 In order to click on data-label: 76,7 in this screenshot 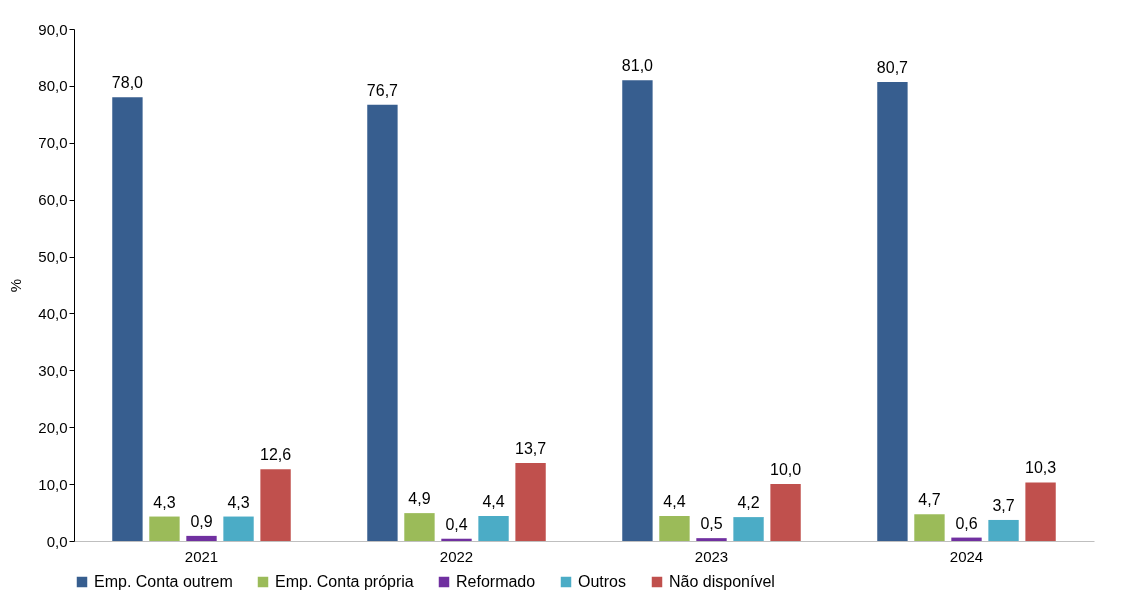, I will do `click(382, 90)`.